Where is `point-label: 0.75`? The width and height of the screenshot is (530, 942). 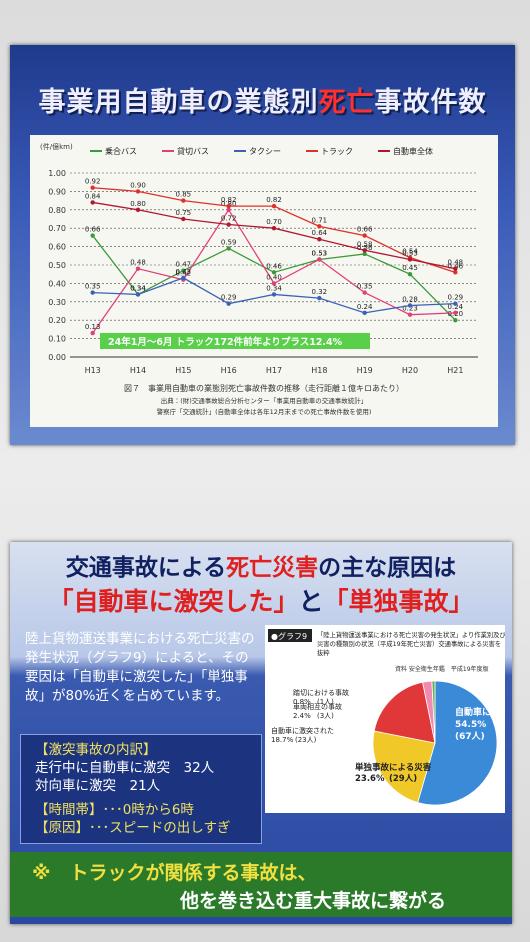
point-label: 0.75 is located at coordinates (184, 213).